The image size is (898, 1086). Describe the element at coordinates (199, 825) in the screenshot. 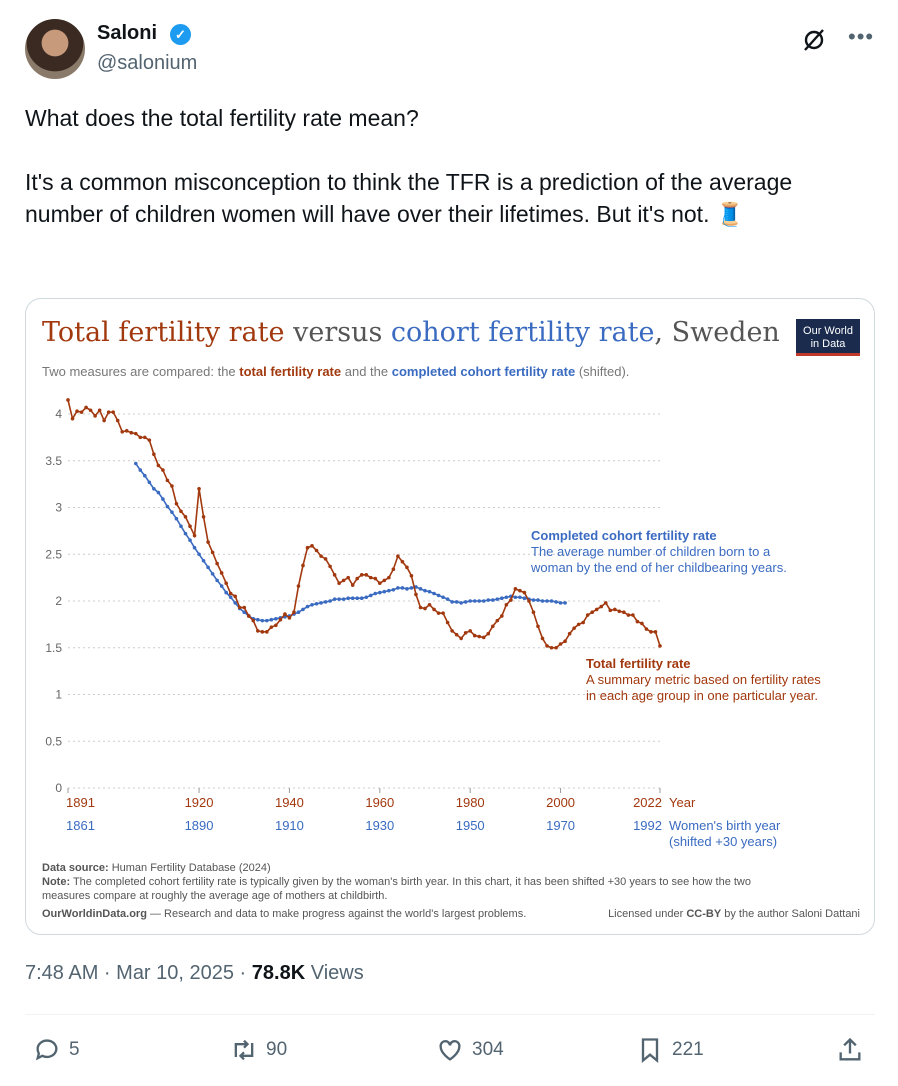

I see `x-tick-label-birth-year: 1890` at that location.